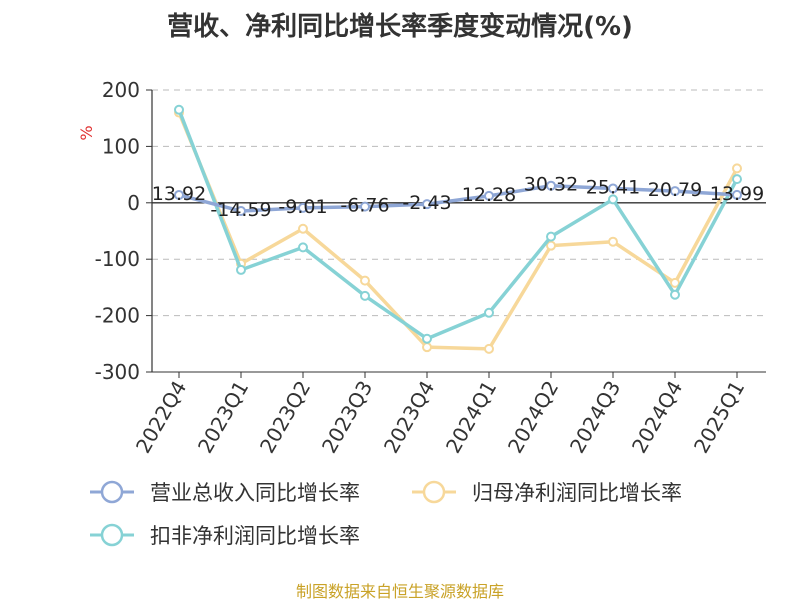 This screenshot has height=602, width=800. I want to click on data-label: 13.92, so click(179, 194).